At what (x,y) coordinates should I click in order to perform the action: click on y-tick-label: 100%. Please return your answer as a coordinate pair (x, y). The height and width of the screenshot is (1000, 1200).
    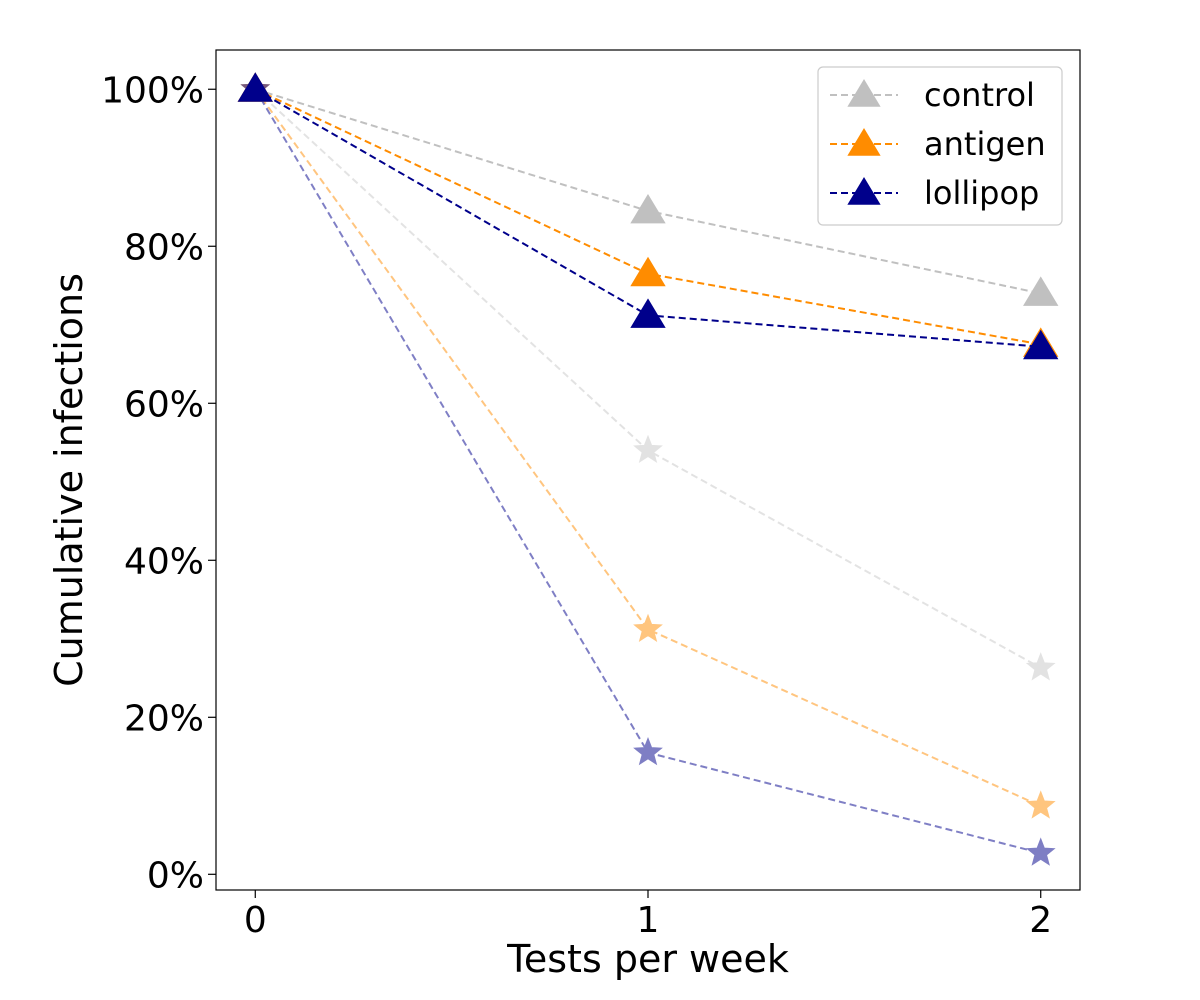
    Looking at the image, I should click on (152, 90).